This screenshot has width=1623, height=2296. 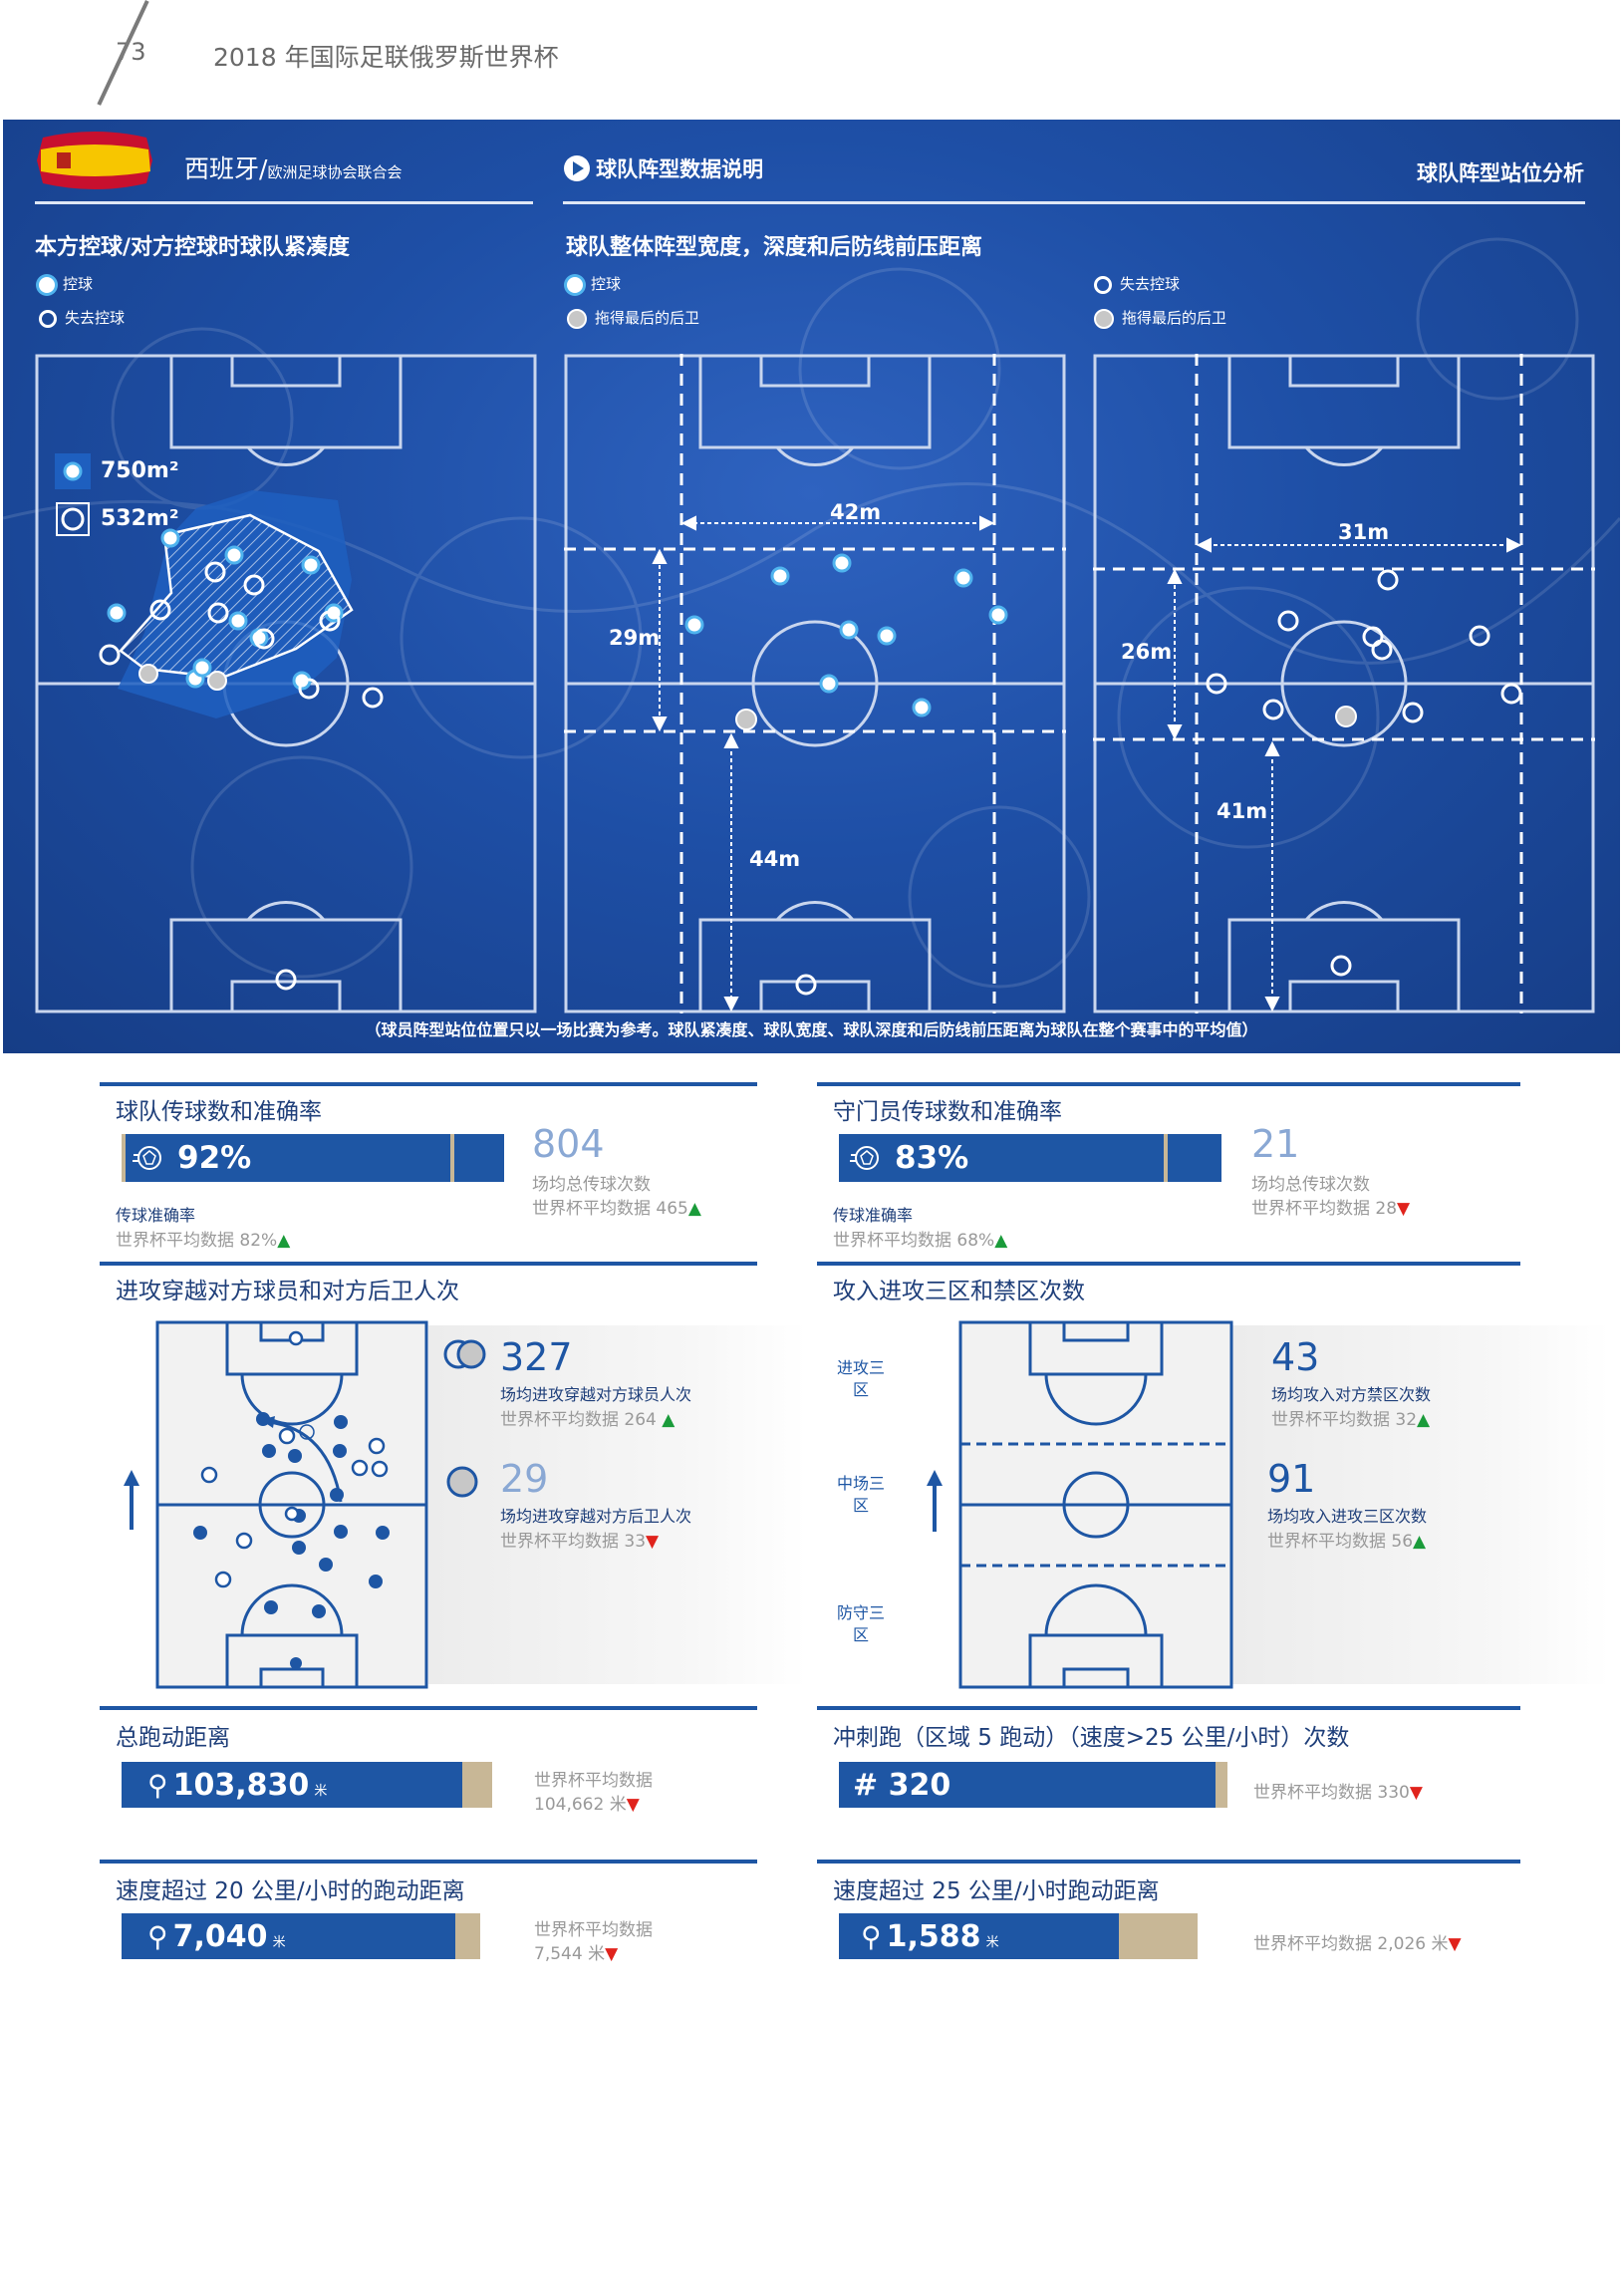 I want to click on last-defender-dot-icon, so click(x=577, y=318).